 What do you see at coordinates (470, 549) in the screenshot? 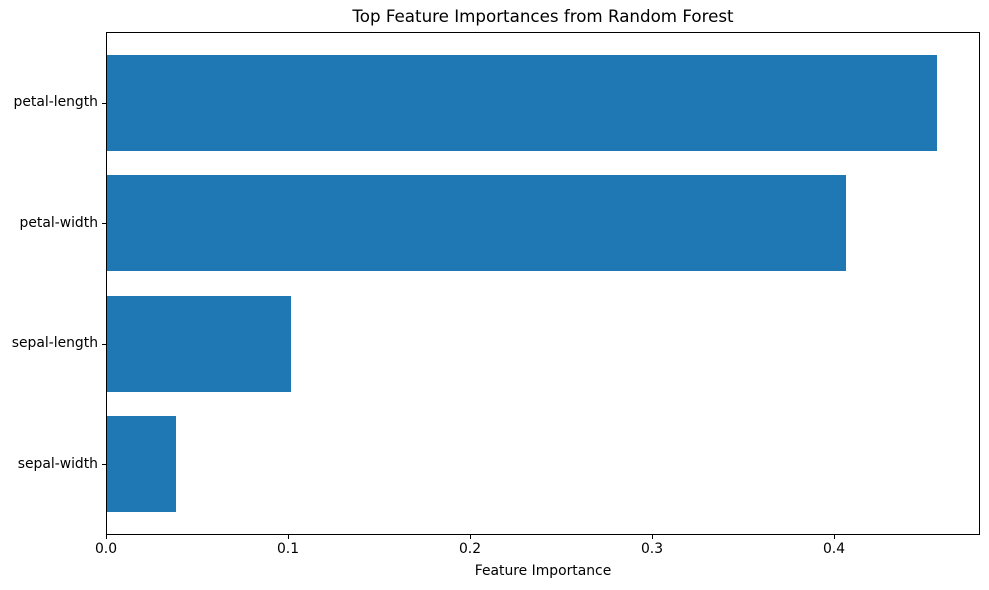
I see `x-tick-label-0.2: 0.2` at bounding box center [470, 549].